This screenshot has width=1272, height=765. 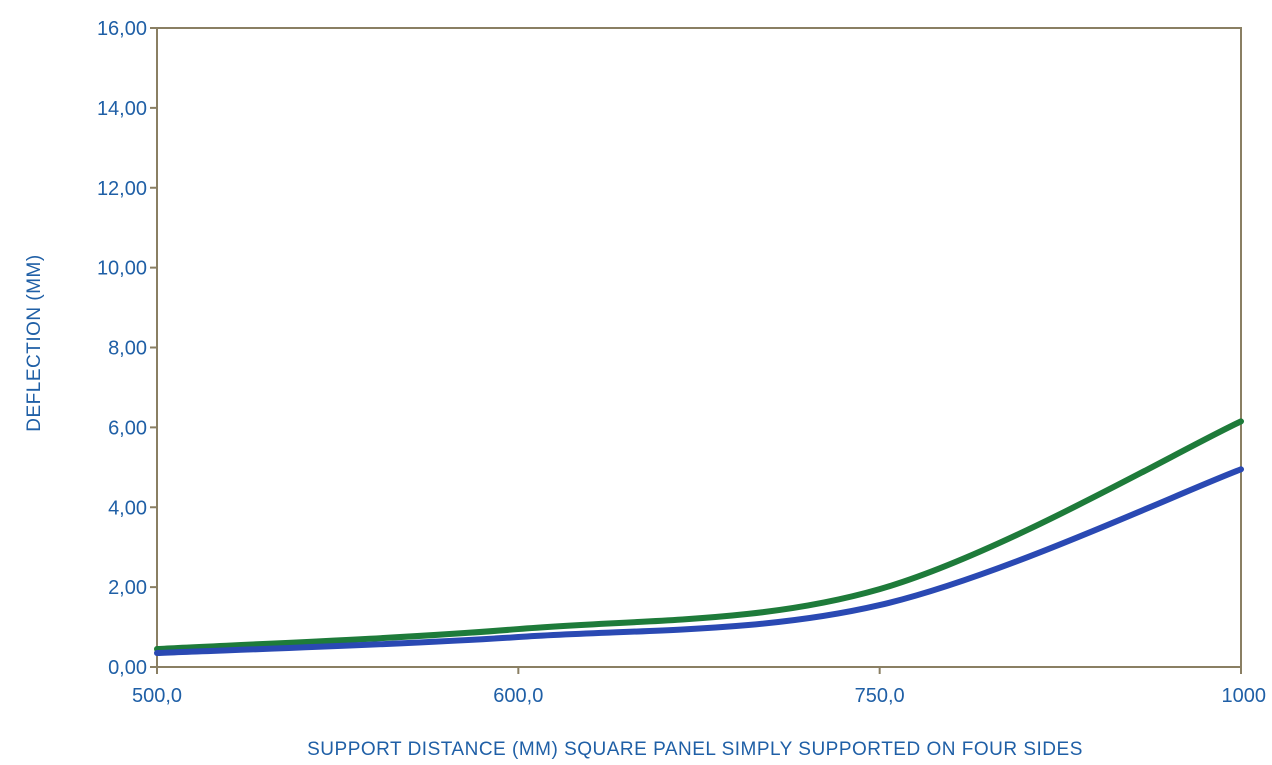 I want to click on y-tick-label: 2,00, so click(x=127, y=588).